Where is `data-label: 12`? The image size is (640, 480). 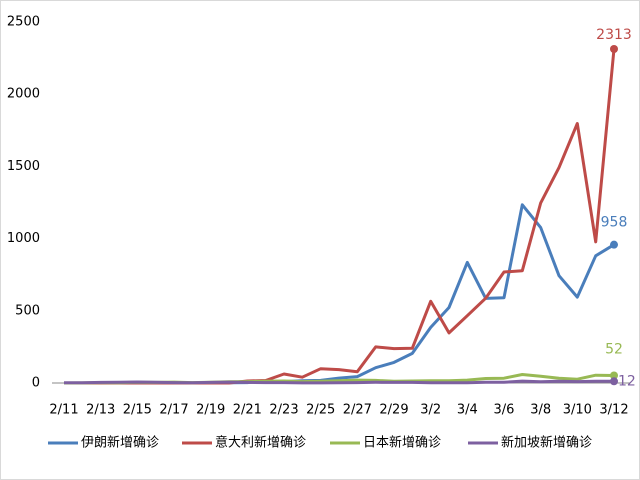
data-label: 12 is located at coordinates (627, 381).